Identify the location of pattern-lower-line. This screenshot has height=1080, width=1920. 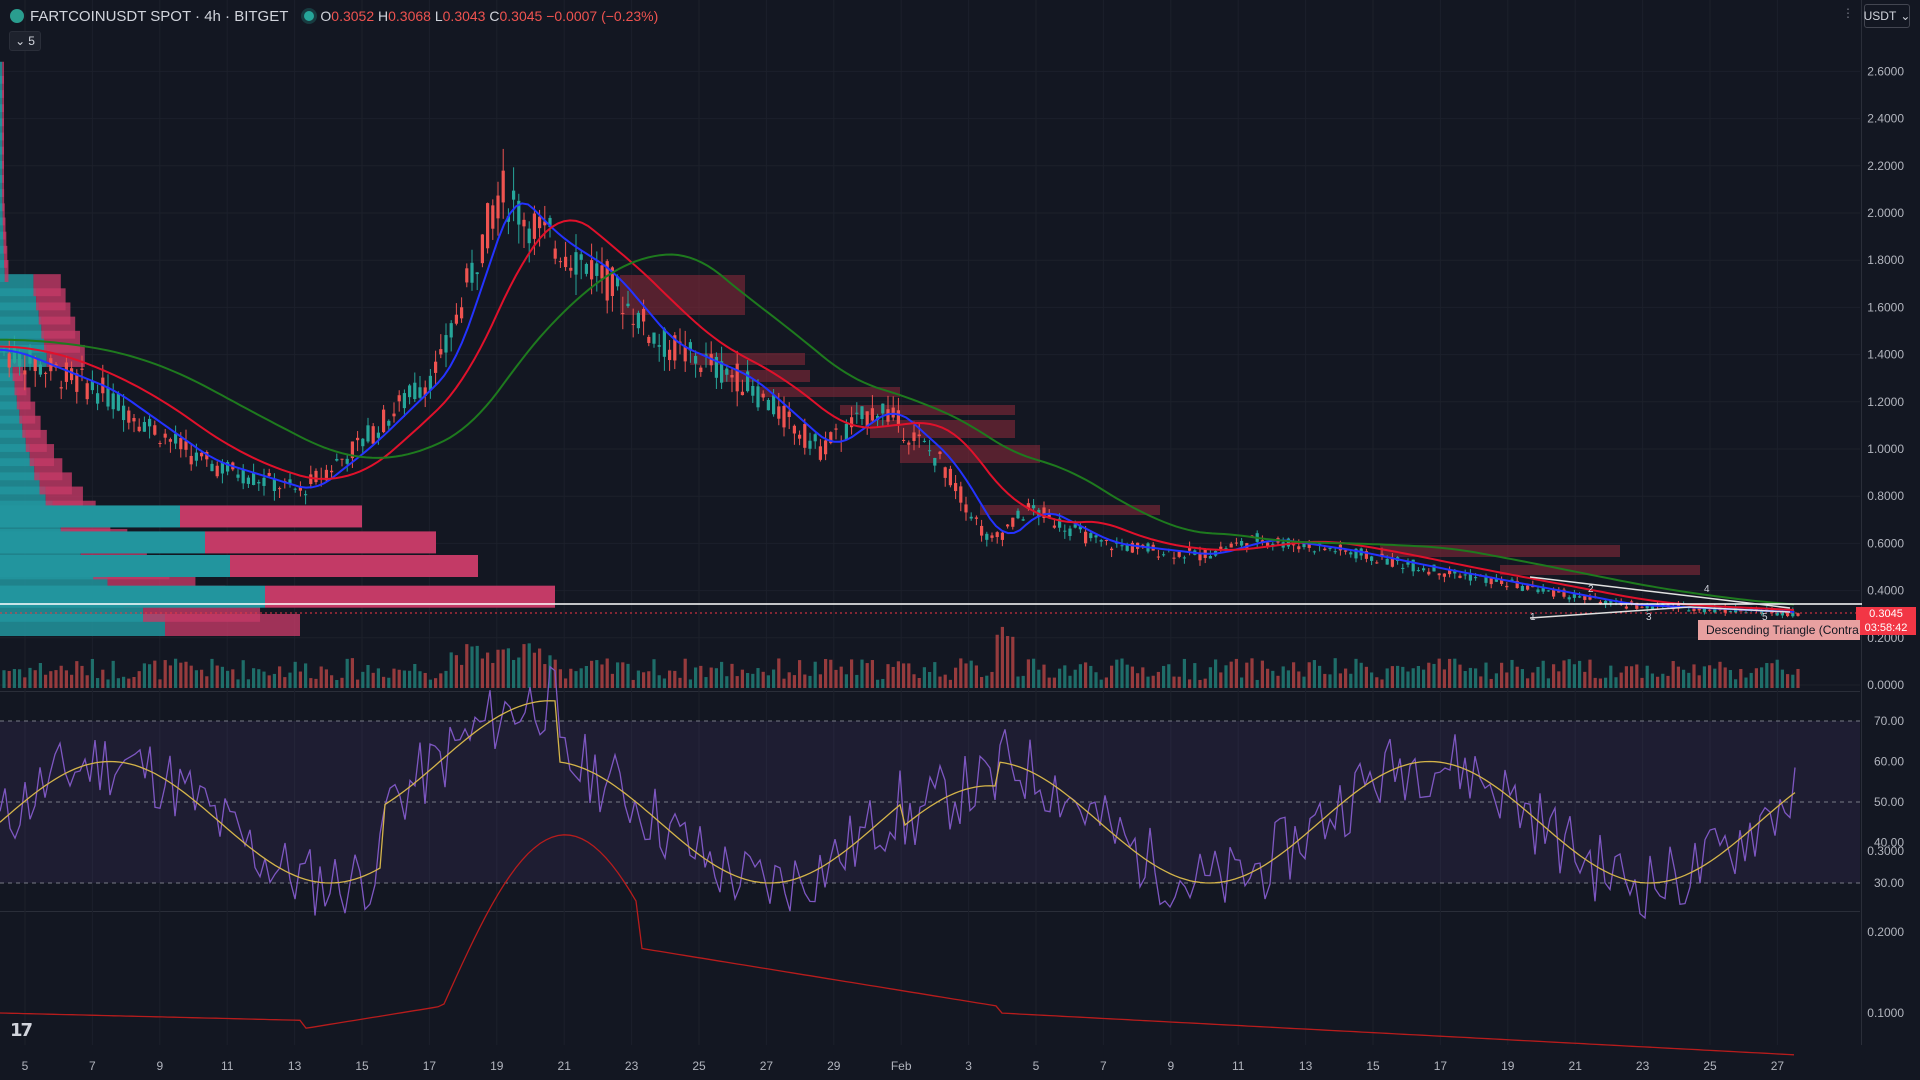
(1660, 612).